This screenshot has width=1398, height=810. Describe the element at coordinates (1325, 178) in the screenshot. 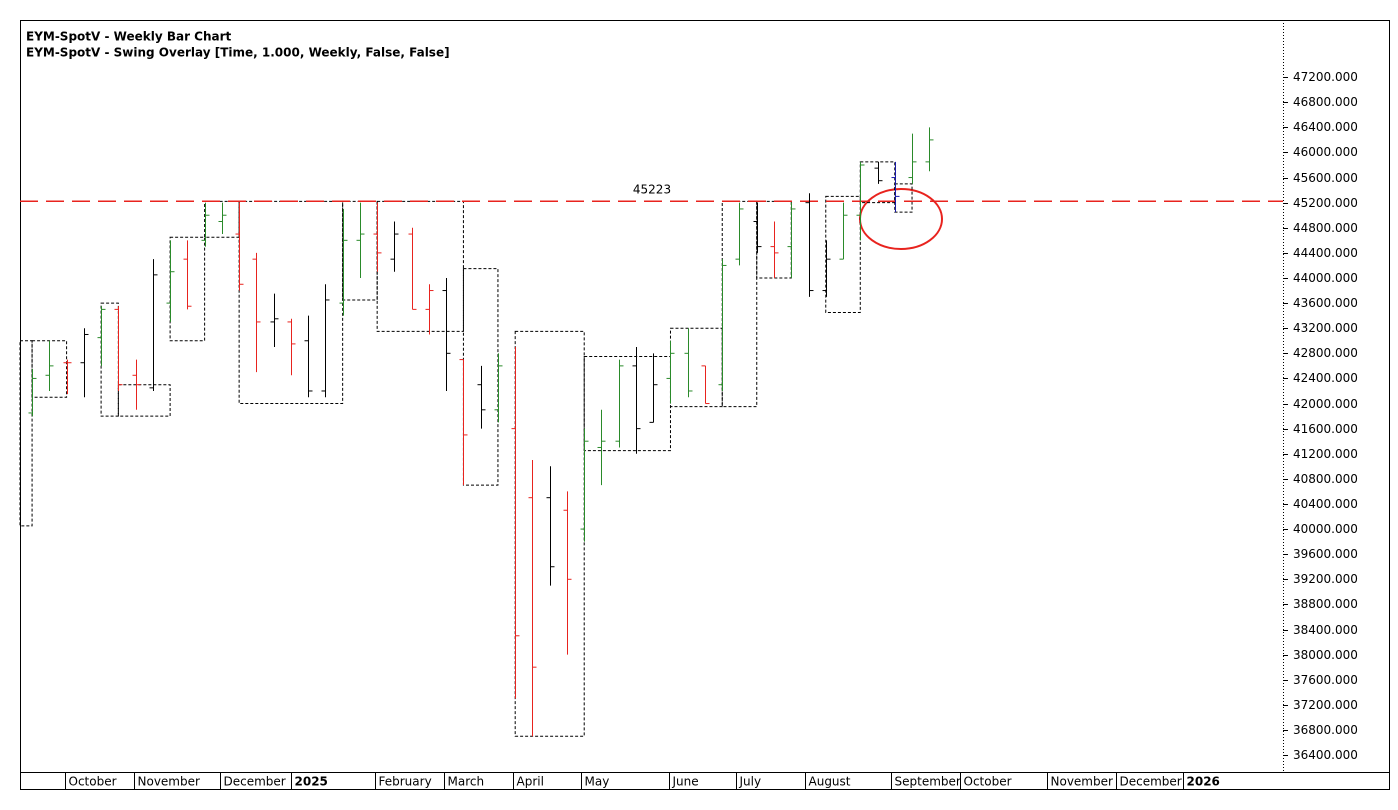

I see `y-tick-label: 45600.000` at that location.